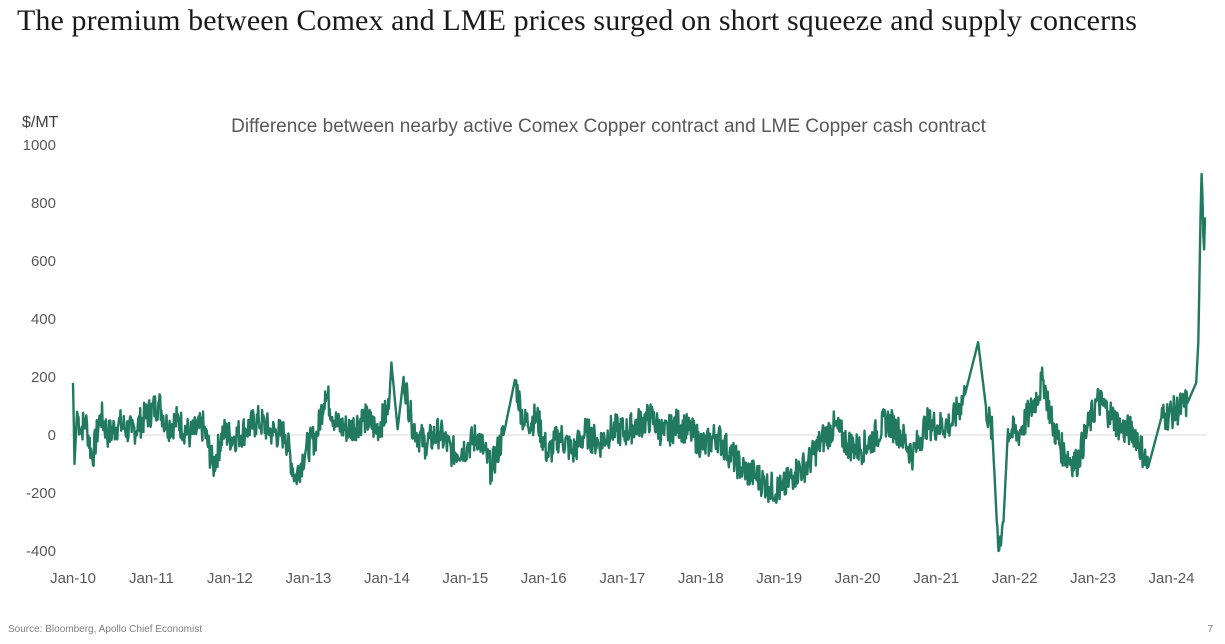 The image size is (1225, 644). I want to click on x-tick-label: Jan-12, so click(230, 578).